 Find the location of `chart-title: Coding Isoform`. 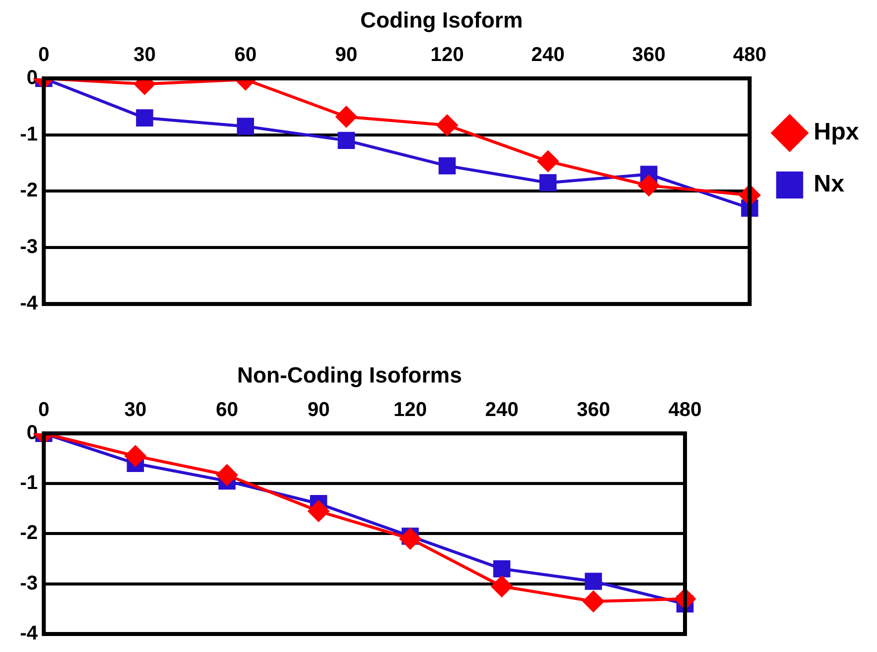

chart-title: Coding Isoform is located at coordinates (441, 19).